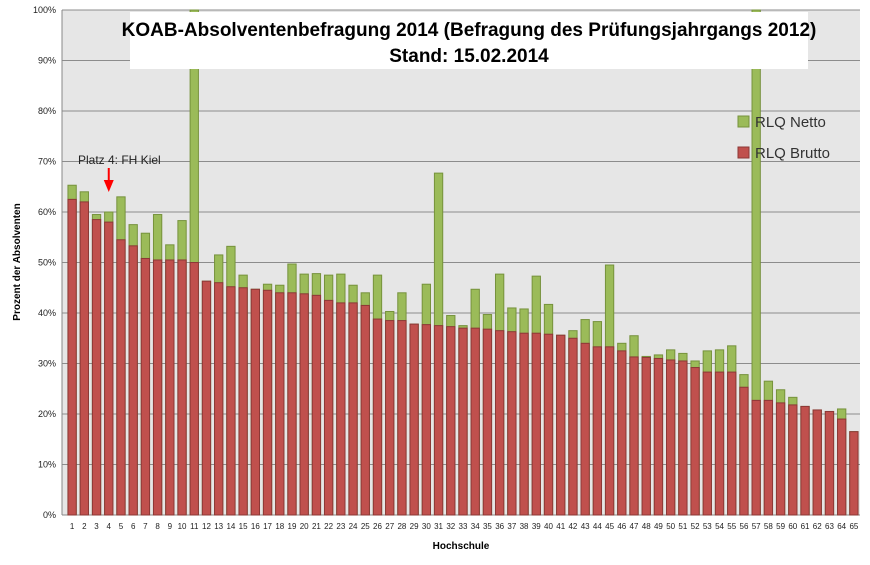 The width and height of the screenshot is (870, 565). Describe the element at coordinates (841, 526) in the screenshot. I see `x-tick-label: 64` at that location.